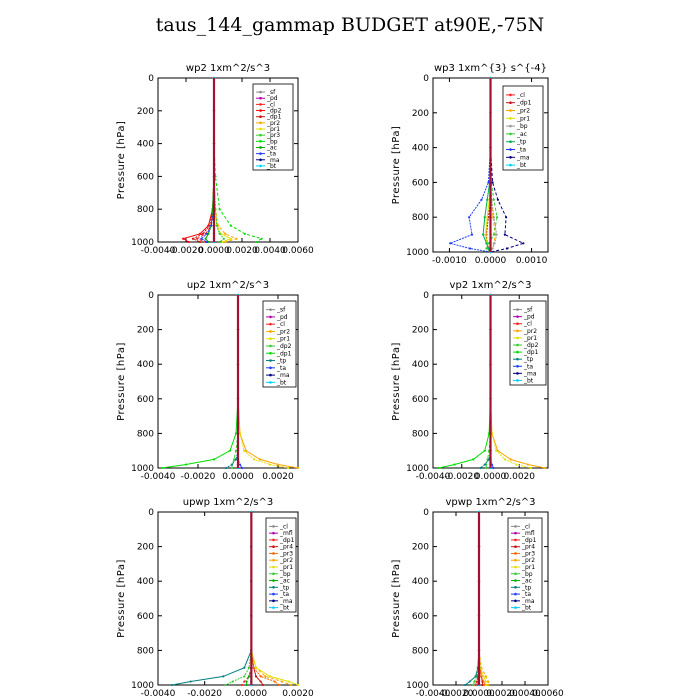 Image resolution: width=700 pixels, height=700 pixels. I want to click on legend-entry: _pr2, so click(530, 331).